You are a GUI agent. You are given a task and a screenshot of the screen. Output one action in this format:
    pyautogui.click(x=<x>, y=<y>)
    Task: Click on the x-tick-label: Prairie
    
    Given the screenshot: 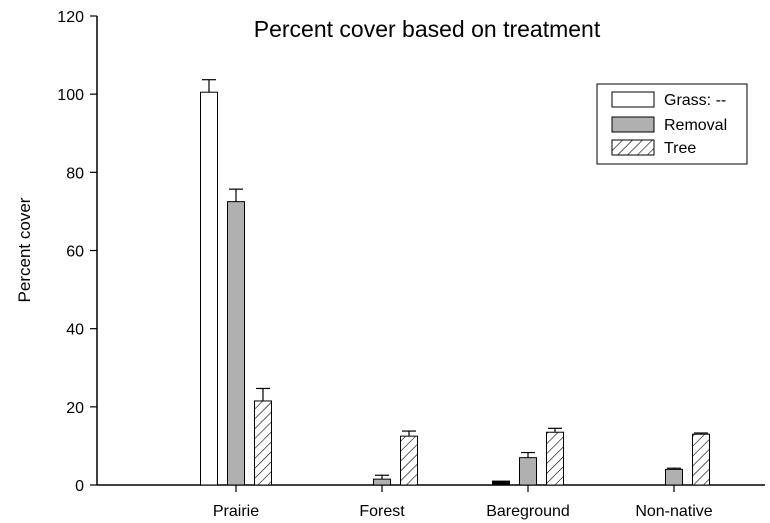 What is the action you would take?
    pyautogui.click(x=236, y=511)
    